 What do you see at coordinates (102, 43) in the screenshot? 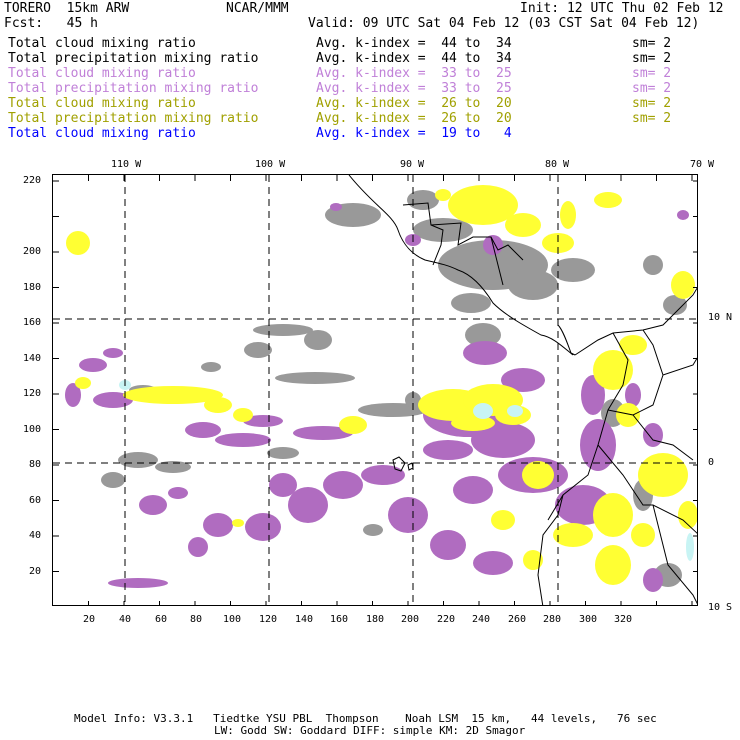
I see `legend-field-0: Total cloud mixing ratio` at bounding box center [102, 43].